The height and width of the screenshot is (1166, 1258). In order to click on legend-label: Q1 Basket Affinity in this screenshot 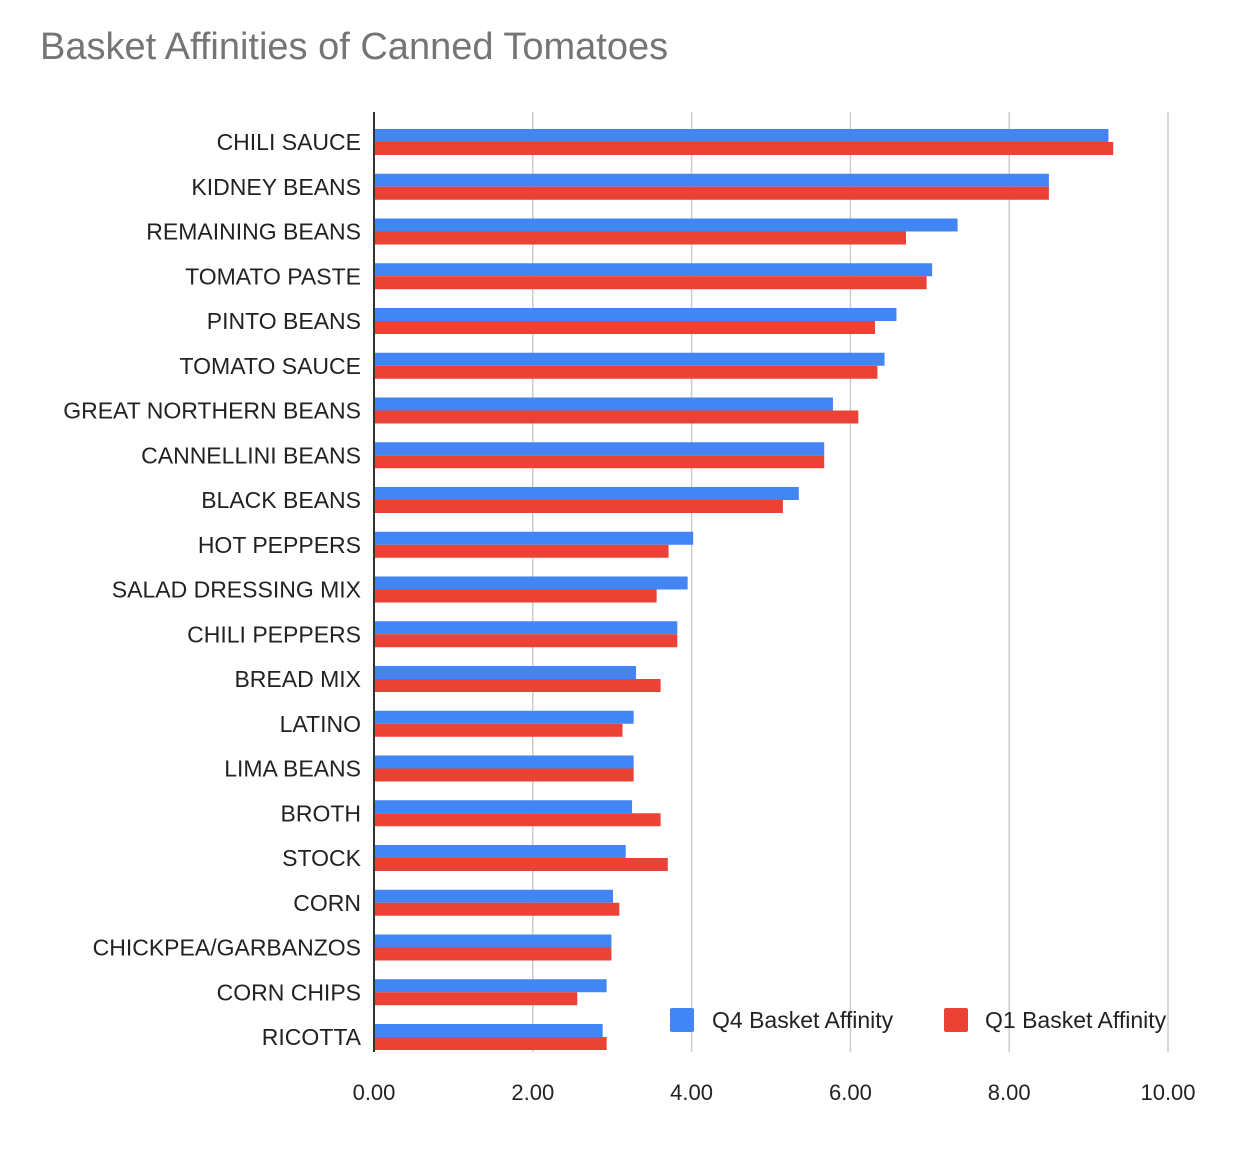, I will do `click(1076, 1020)`.